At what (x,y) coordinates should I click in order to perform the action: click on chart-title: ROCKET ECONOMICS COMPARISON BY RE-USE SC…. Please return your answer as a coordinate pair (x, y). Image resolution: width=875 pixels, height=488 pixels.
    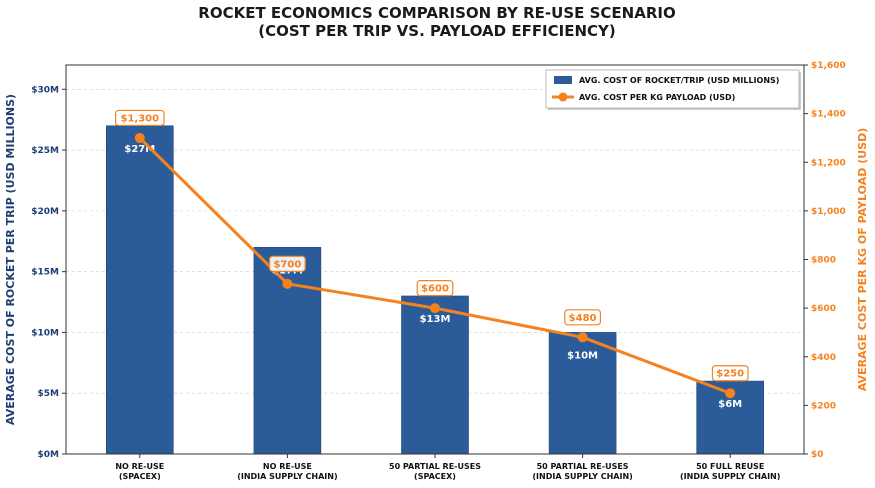
    Looking at the image, I should click on (436, 22).